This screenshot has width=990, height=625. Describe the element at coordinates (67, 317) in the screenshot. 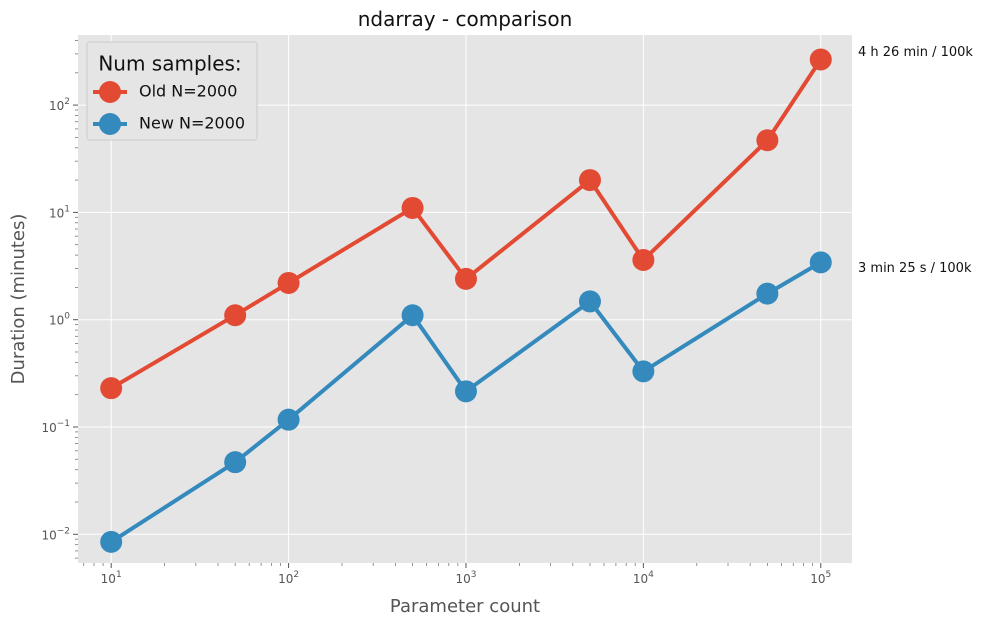

I see `y-tick-exponent: 0` at that location.